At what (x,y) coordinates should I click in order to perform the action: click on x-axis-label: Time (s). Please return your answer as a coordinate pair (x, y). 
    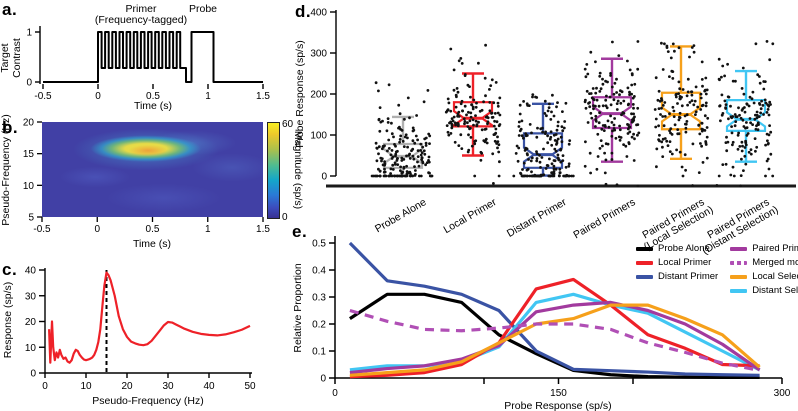
    Looking at the image, I should click on (153, 106).